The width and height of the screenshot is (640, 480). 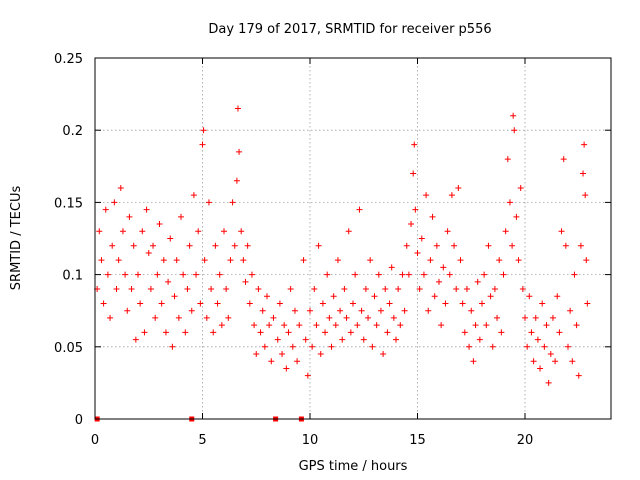 What do you see at coordinates (525, 440) in the screenshot?
I see `x-tick-label: 20` at bounding box center [525, 440].